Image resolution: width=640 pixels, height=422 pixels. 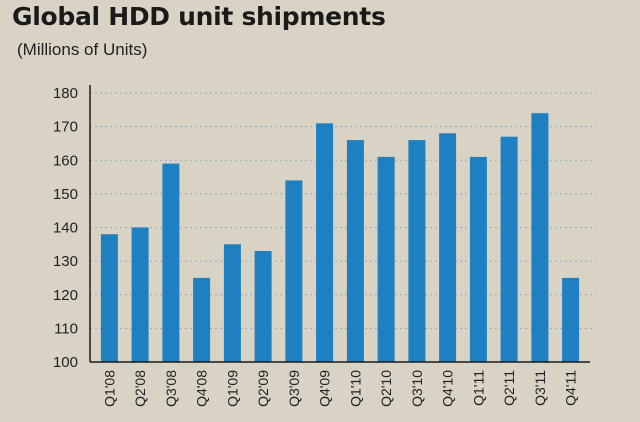 I want to click on y-tick-label: 170, so click(x=65, y=127).